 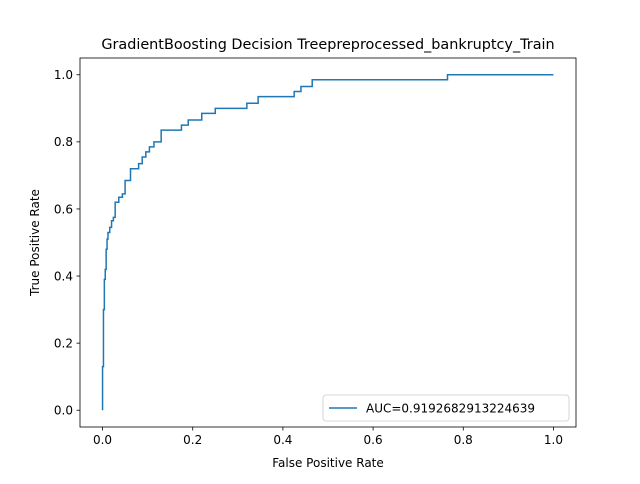 What do you see at coordinates (450, 409) in the screenshot?
I see `legend-label: AUC=0.9192682913224639` at bounding box center [450, 409].